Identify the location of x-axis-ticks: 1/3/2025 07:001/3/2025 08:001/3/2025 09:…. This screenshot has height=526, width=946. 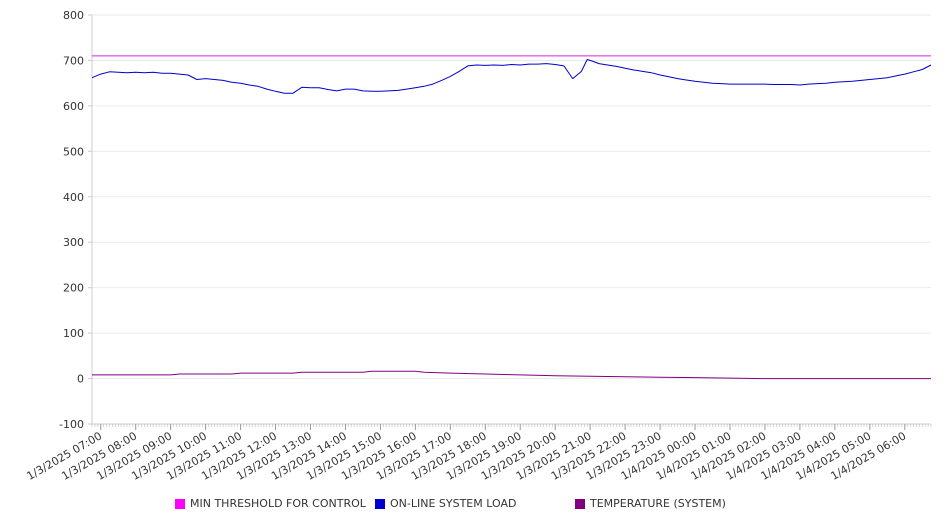
(478, 453).